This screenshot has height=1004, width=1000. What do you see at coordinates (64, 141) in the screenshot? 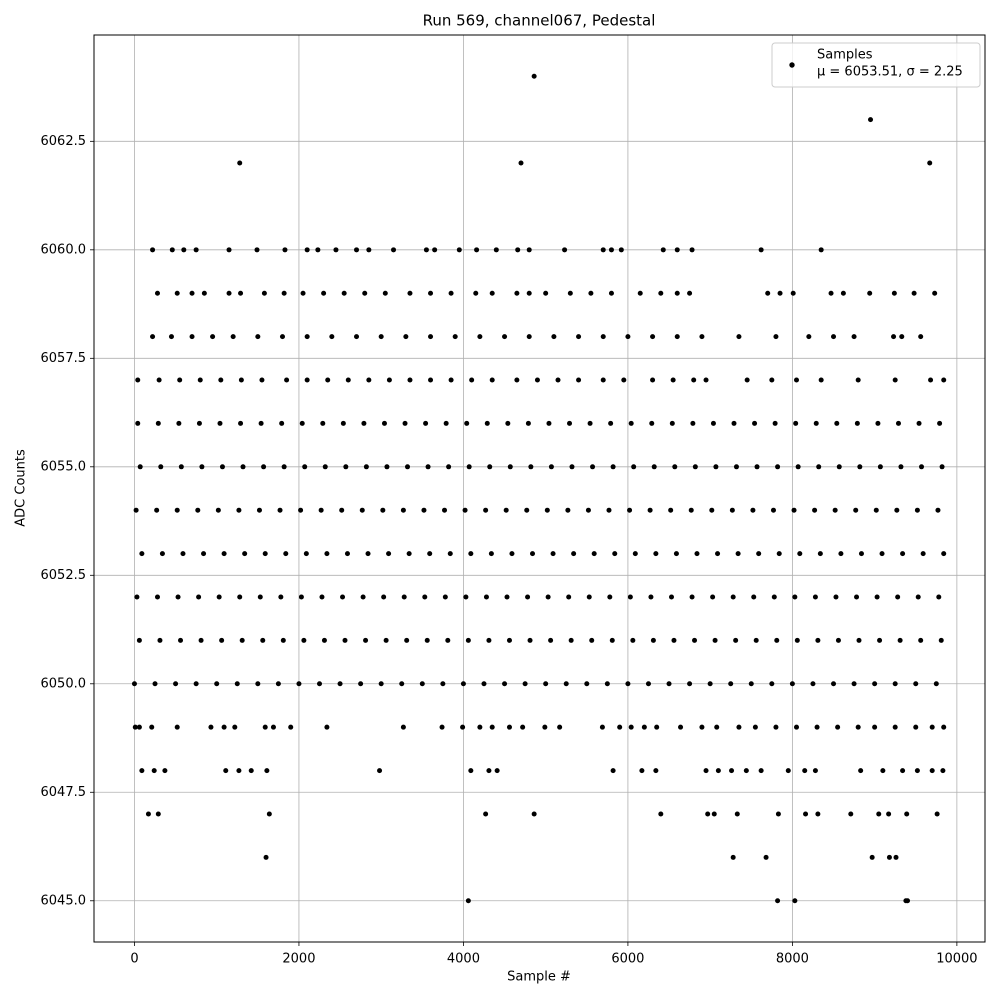
I see `y-tick-label: 6062.5` at bounding box center [64, 141].